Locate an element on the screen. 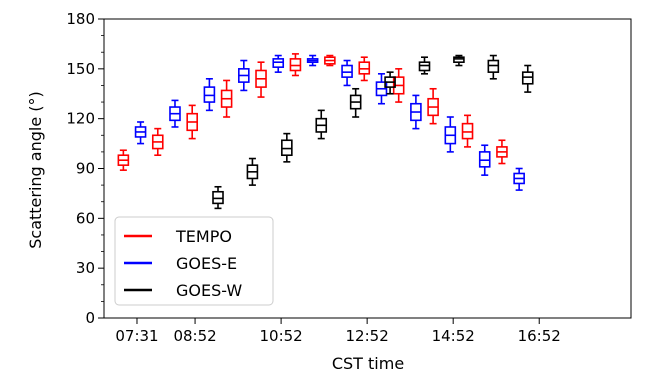 The image size is (646, 372). legend-label-goes-w: GOES-W is located at coordinates (209, 290).